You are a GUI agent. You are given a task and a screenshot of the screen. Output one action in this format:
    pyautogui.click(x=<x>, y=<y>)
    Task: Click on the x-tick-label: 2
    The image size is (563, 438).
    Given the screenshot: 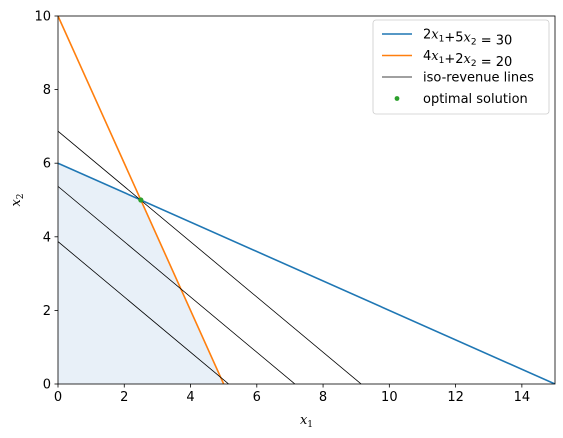 What is the action you would take?
    pyautogui.click(x=124, y=397)
    